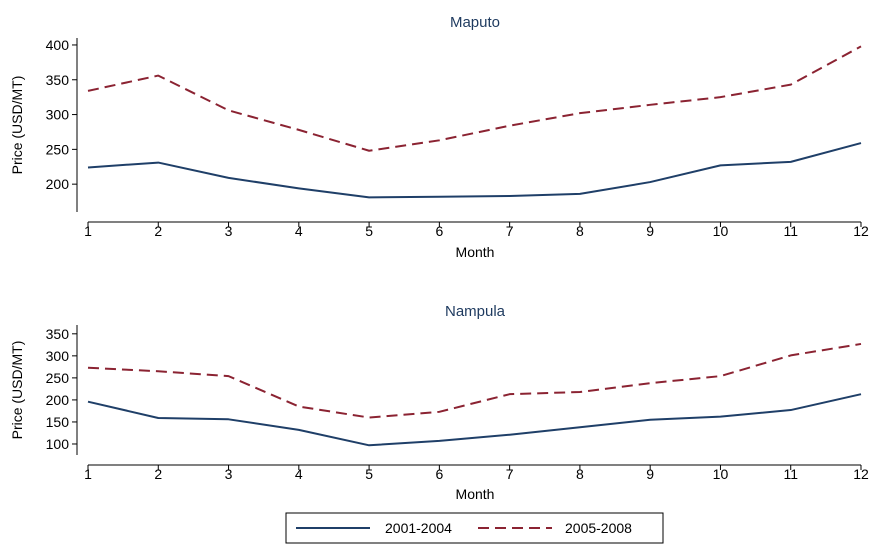  Describe the element at coordinates (474, 381) in the screenshot. I see `series-line-2005-2008` at that location.